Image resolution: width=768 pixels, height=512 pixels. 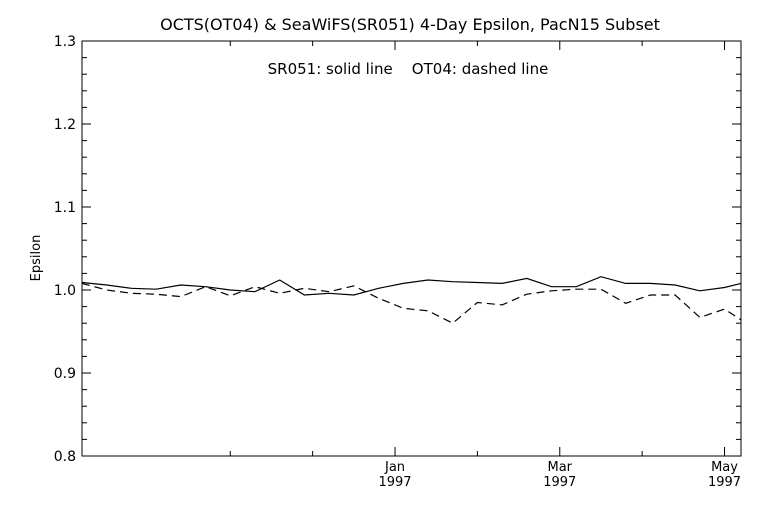 I want to click on x-tick-month: Mar, so click(x=560, y=467).